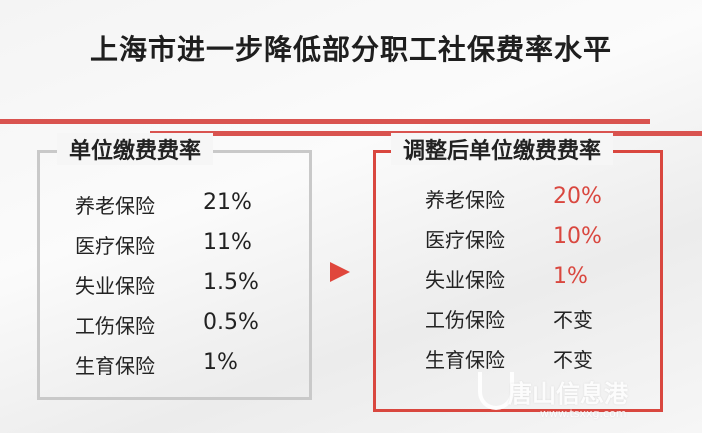 The height and width of the screenshot is (433, 702). What do you see at coordinates (167, 284) in the screenshot?
I see `rate-row: 失业保险 1.5%` at bounding box center [167, 284].